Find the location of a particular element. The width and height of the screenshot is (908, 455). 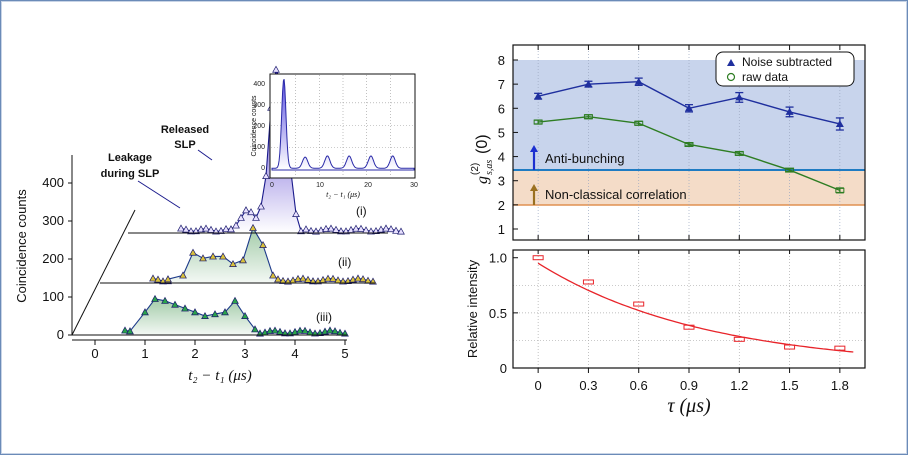

y-tick-200: 200 is located at coordinates (53, 258).